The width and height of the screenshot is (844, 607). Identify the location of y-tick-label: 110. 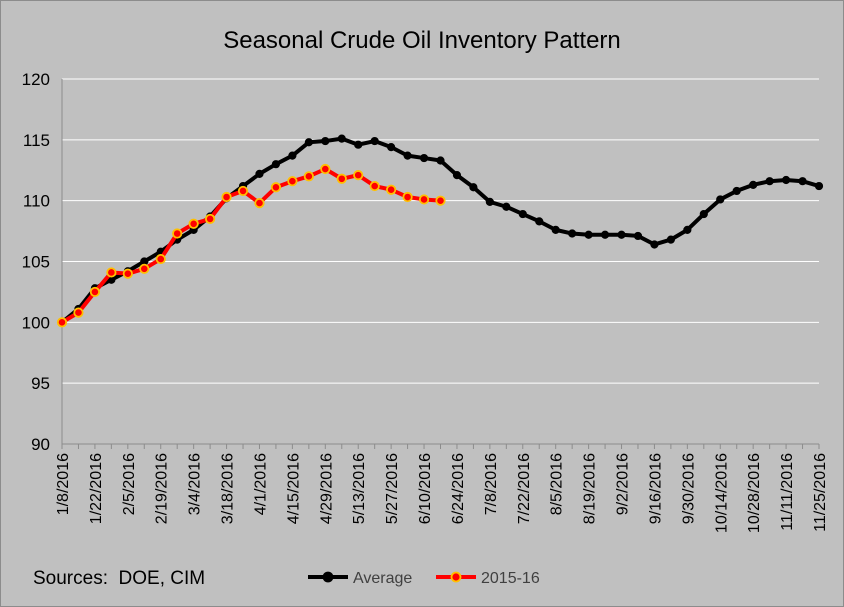
(36, 201).